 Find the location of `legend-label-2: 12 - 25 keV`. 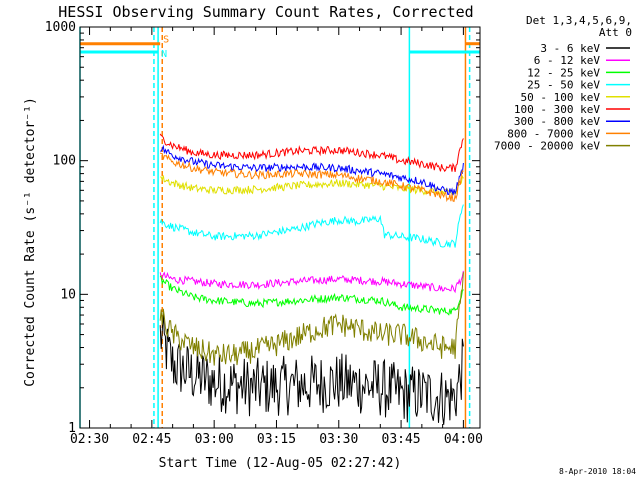

legend-label-2: 12 - 25 keV is located at coordinates (563, 72).